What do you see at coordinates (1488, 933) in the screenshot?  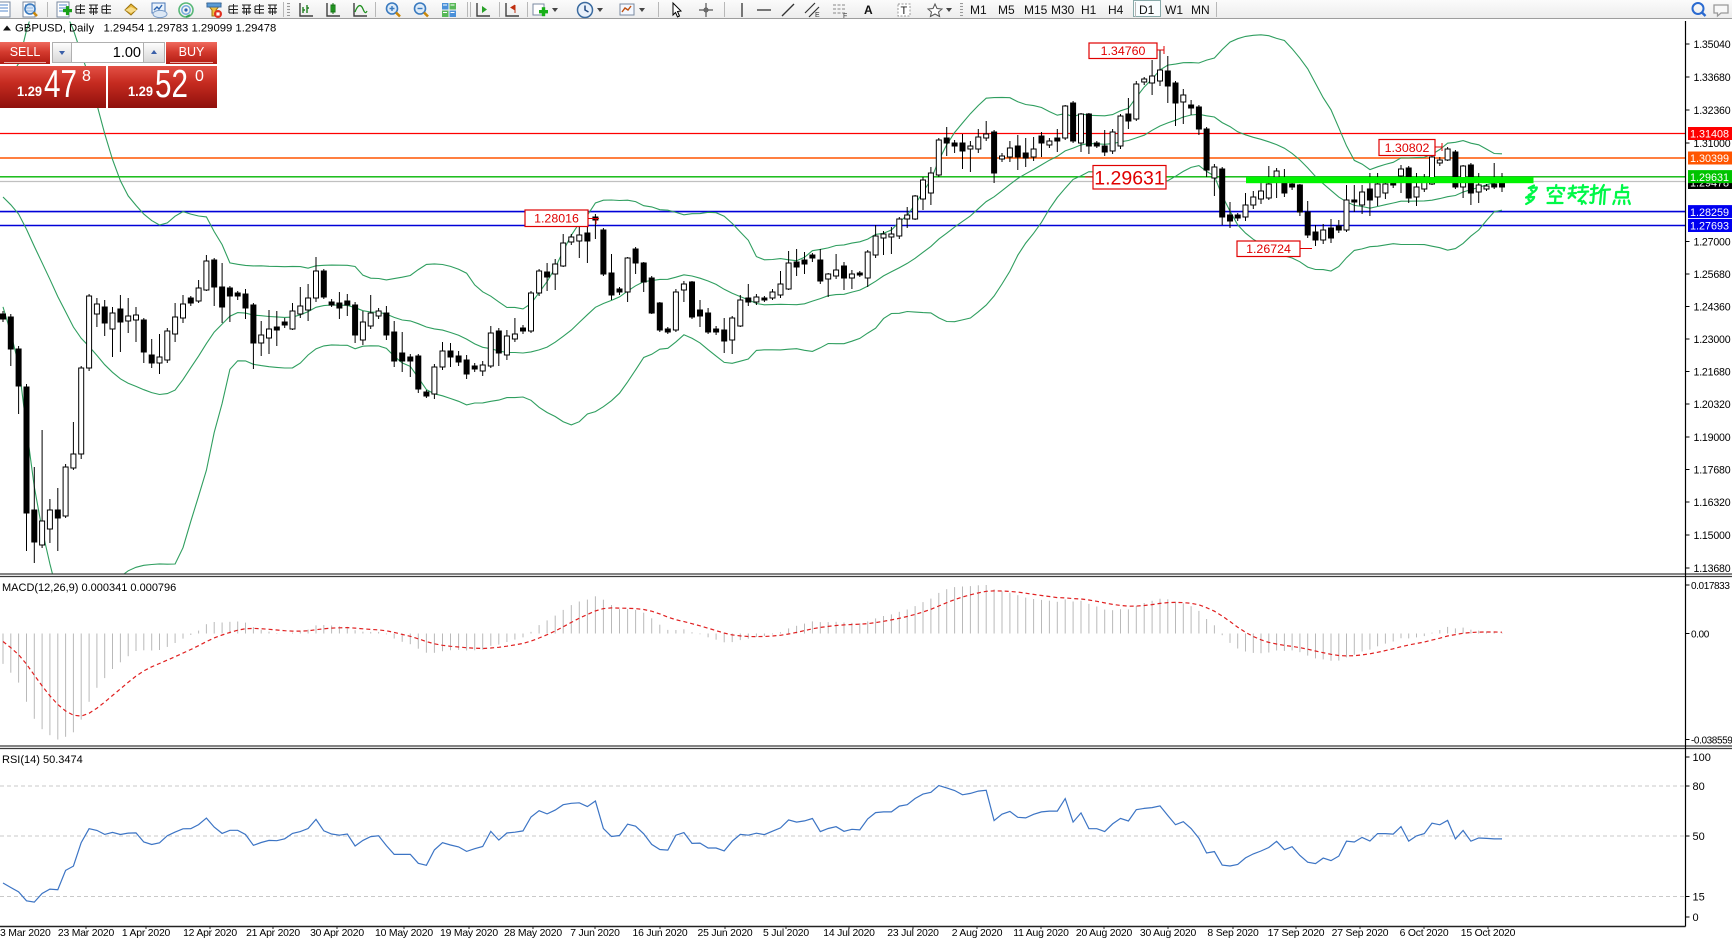 I see `svg-text: 15 Oct 2020` at bounding box center [1488, 933].